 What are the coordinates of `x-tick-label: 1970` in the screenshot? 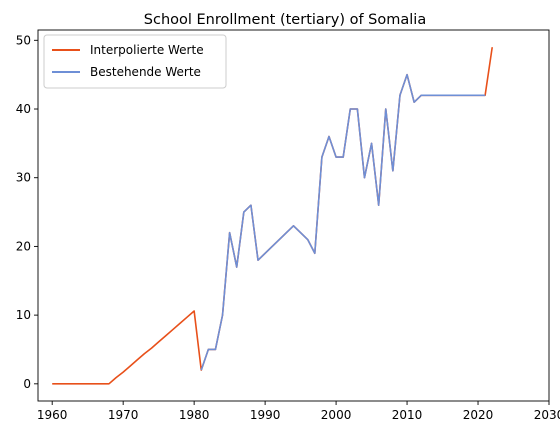 It's located at (123, 415).